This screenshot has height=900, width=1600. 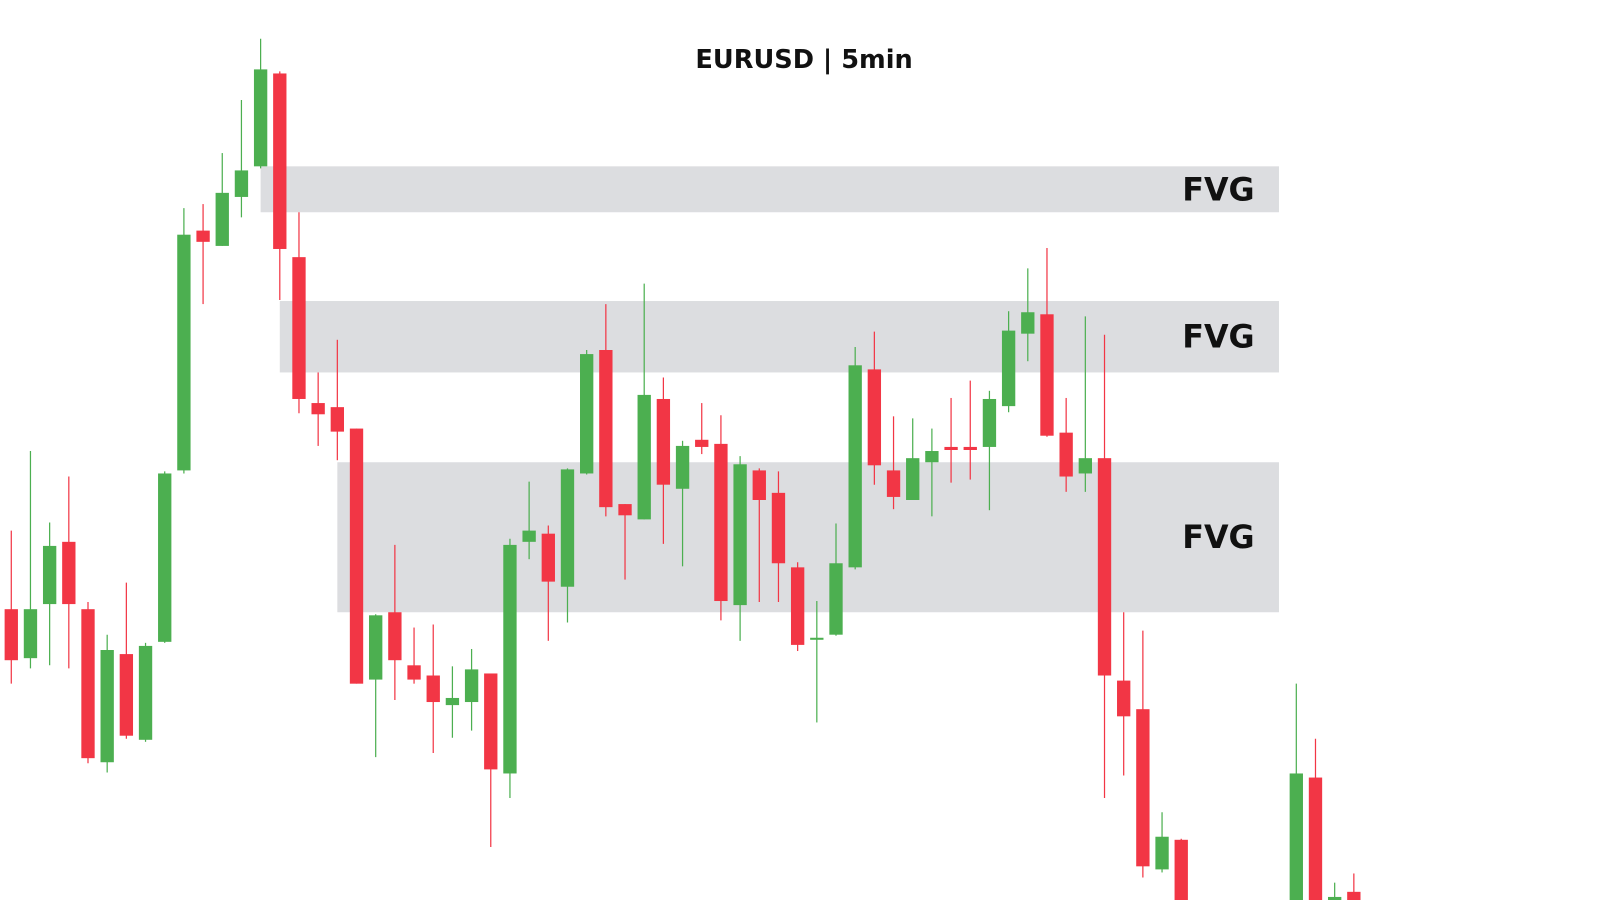 I want to click on chart-title: EURUSD | 5min, so click(x=803, y=60).